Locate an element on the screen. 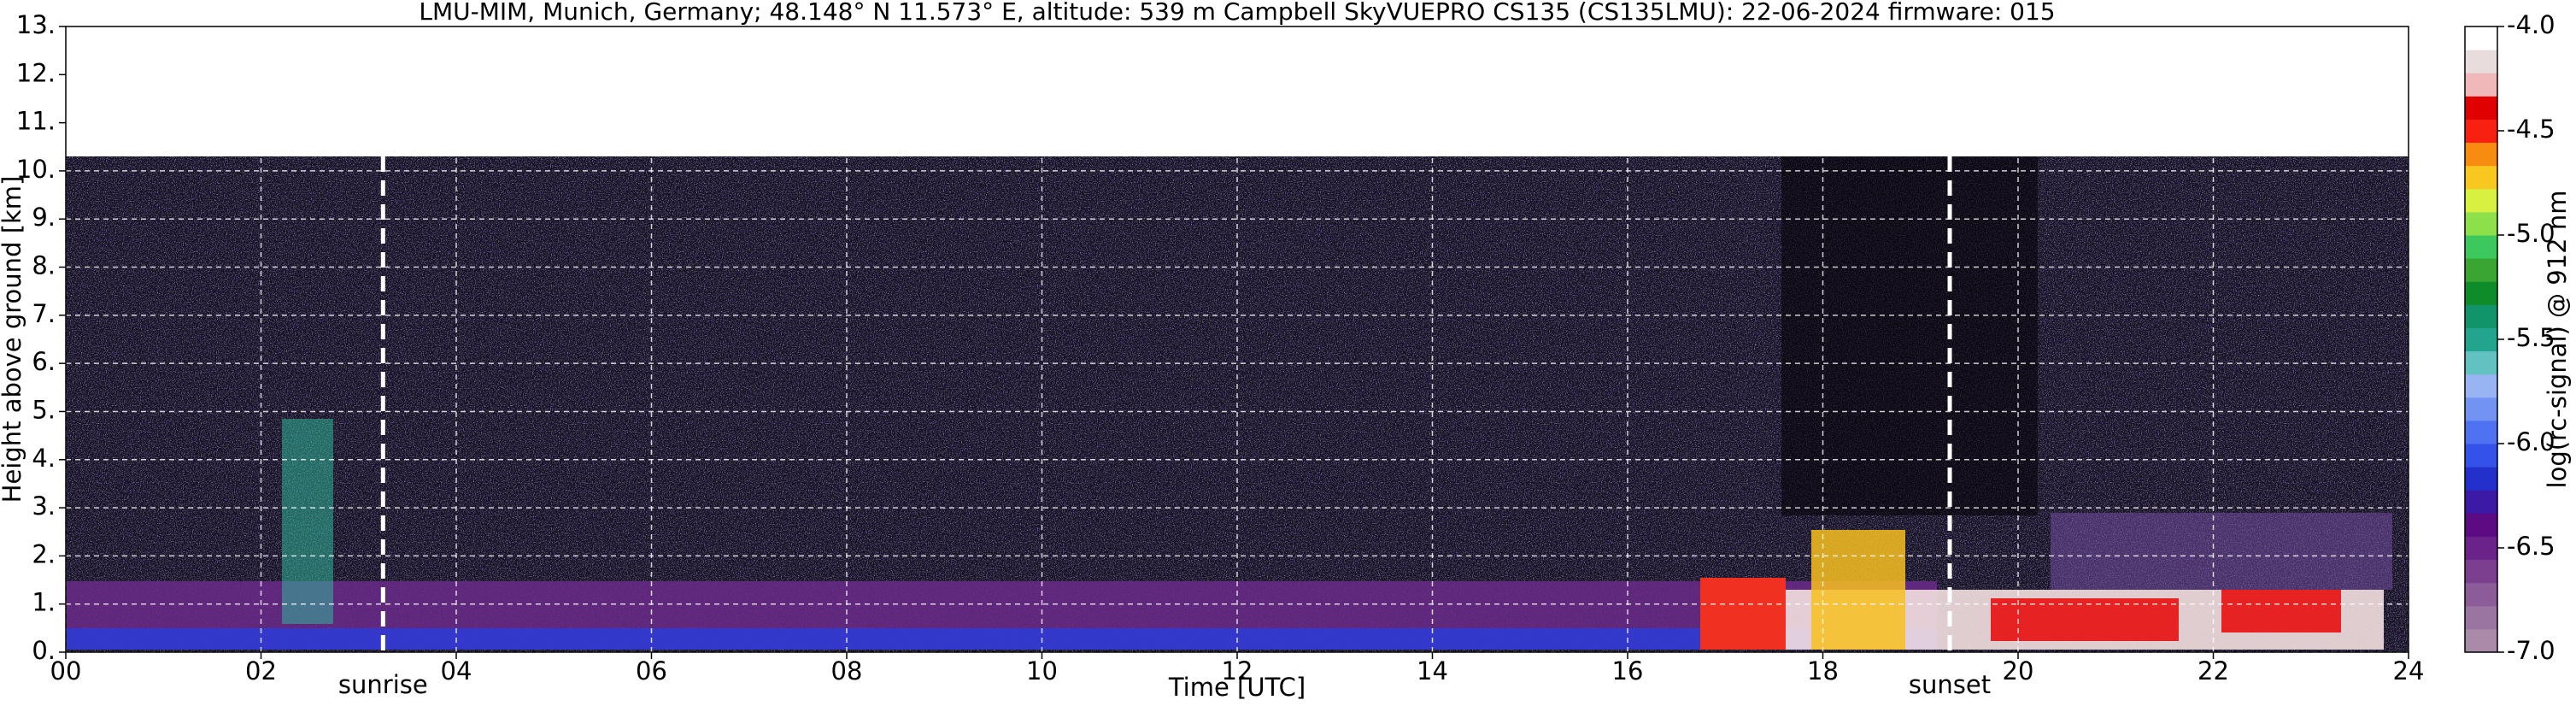  y-tick-label: 2. is located at coordinates (44, 553).